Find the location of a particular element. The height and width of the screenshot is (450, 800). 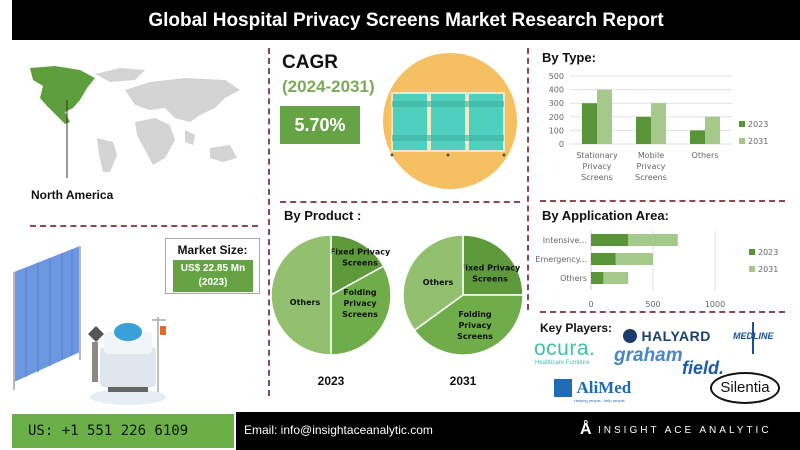

divider-region is located at coordinates (144, 226).